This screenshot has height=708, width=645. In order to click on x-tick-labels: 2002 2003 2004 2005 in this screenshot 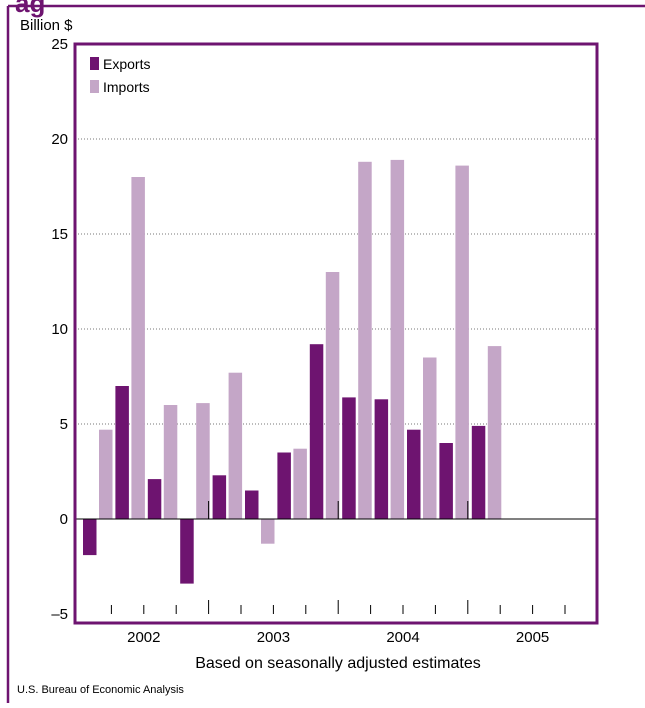, I will do `click(338, 637)`.